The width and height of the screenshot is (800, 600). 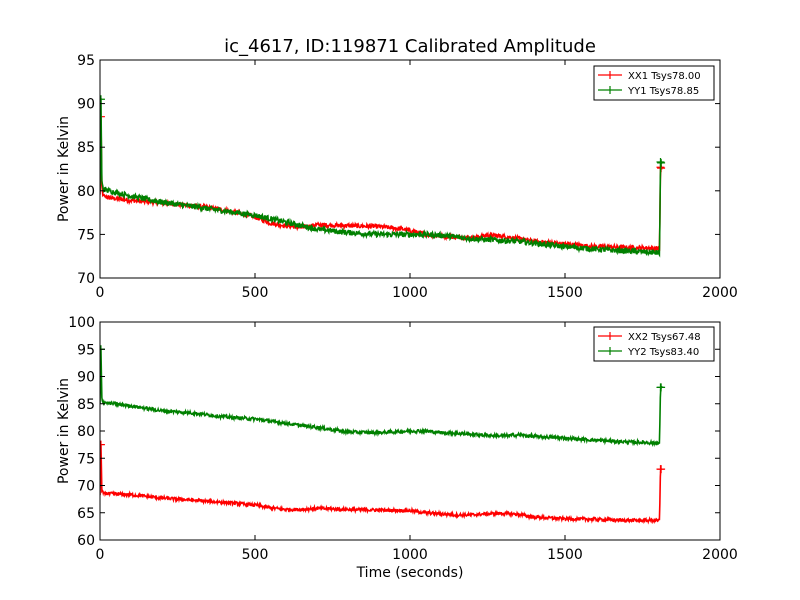 I want to click on legend: XX1 Tsys78.00 YY1 Tsys78.85, so click(x=654, y=83).